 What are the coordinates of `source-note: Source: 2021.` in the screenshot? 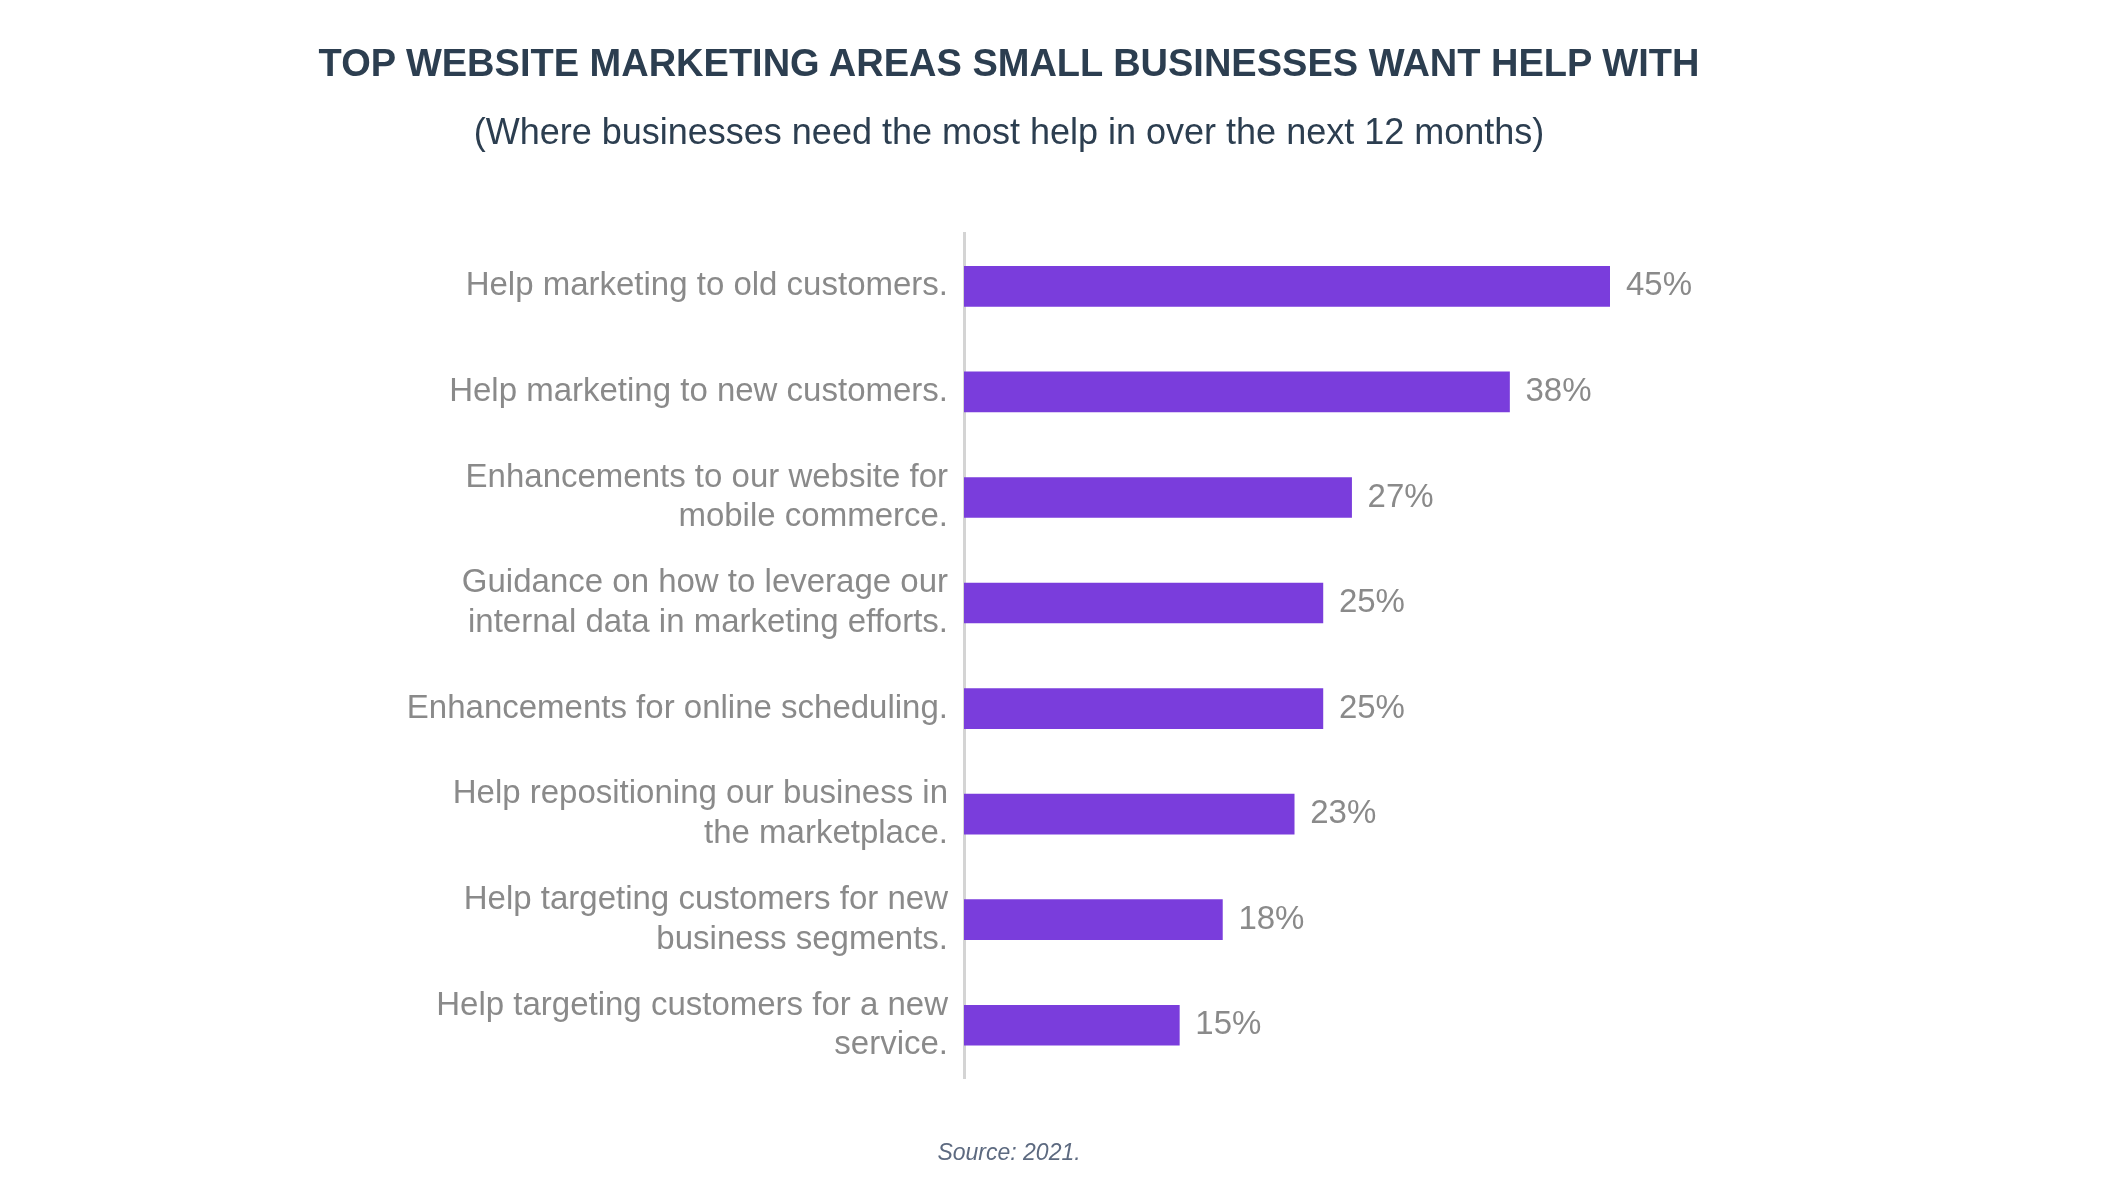 It's located at (1009, 1152).